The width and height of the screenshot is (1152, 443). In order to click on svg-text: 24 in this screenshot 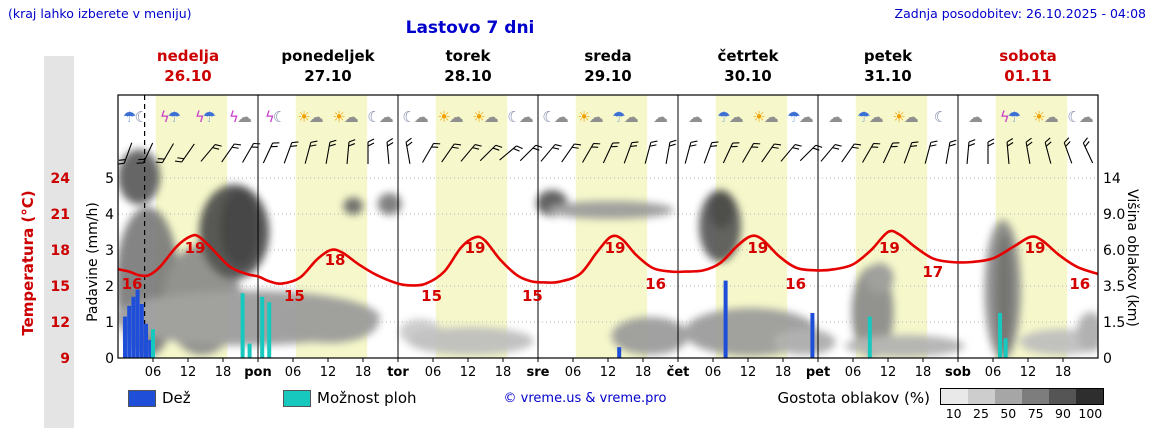, I will do `click(61, 179)`.